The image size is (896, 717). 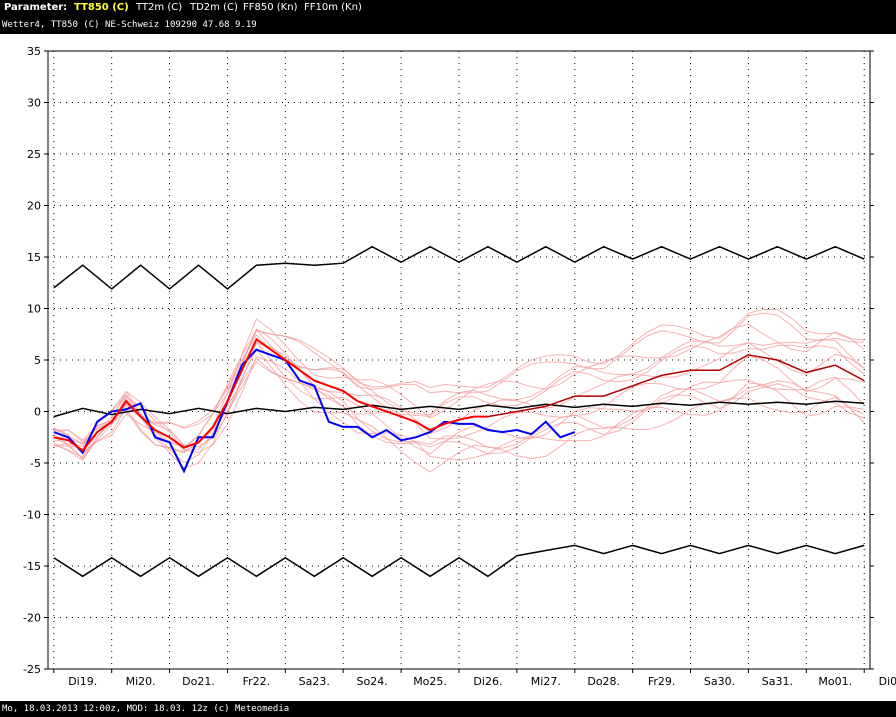 I want to click on x-tick-label: Fr29., so click(x=662, y=681).